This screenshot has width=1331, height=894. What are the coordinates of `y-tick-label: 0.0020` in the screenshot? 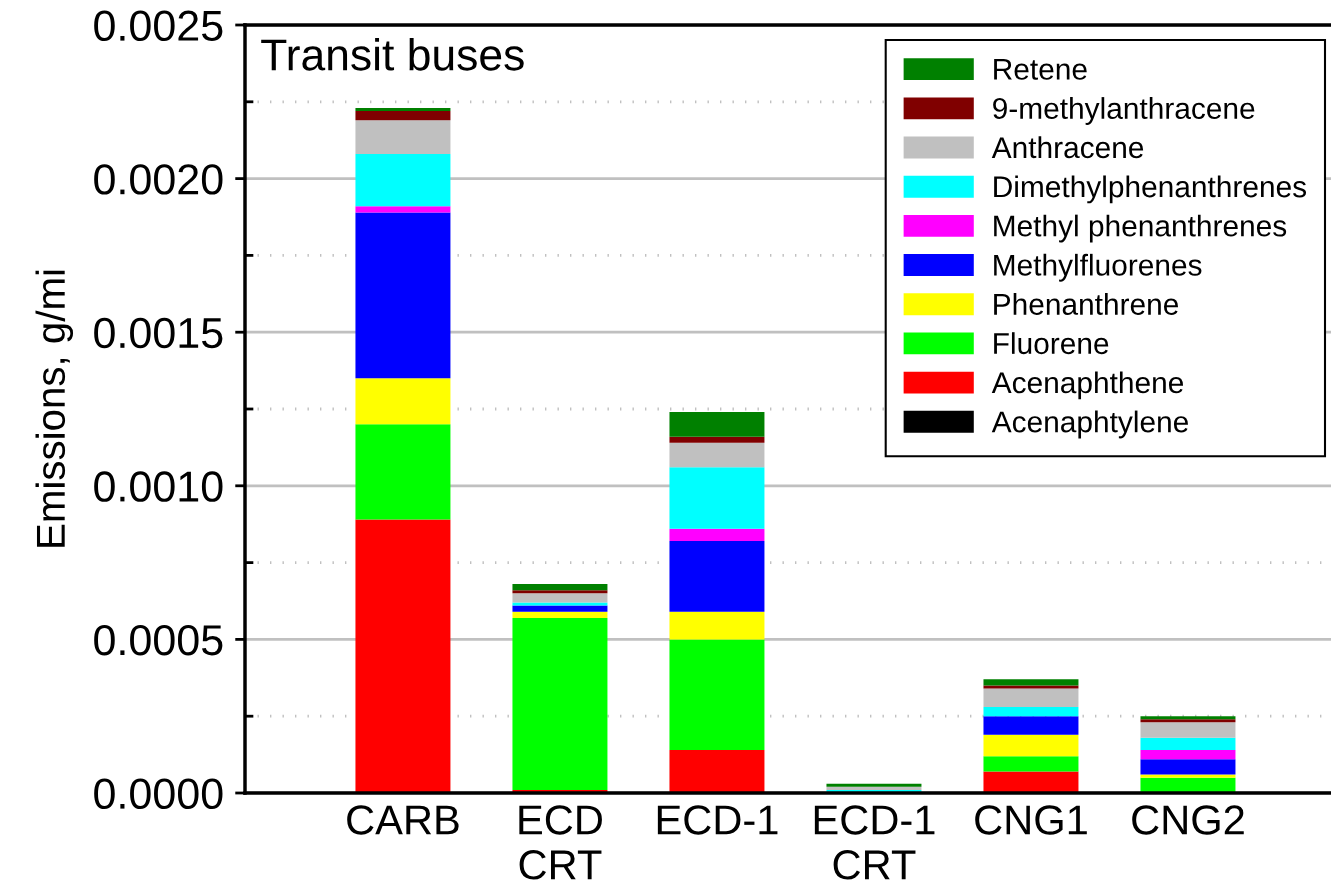 It's located at (158, 179).